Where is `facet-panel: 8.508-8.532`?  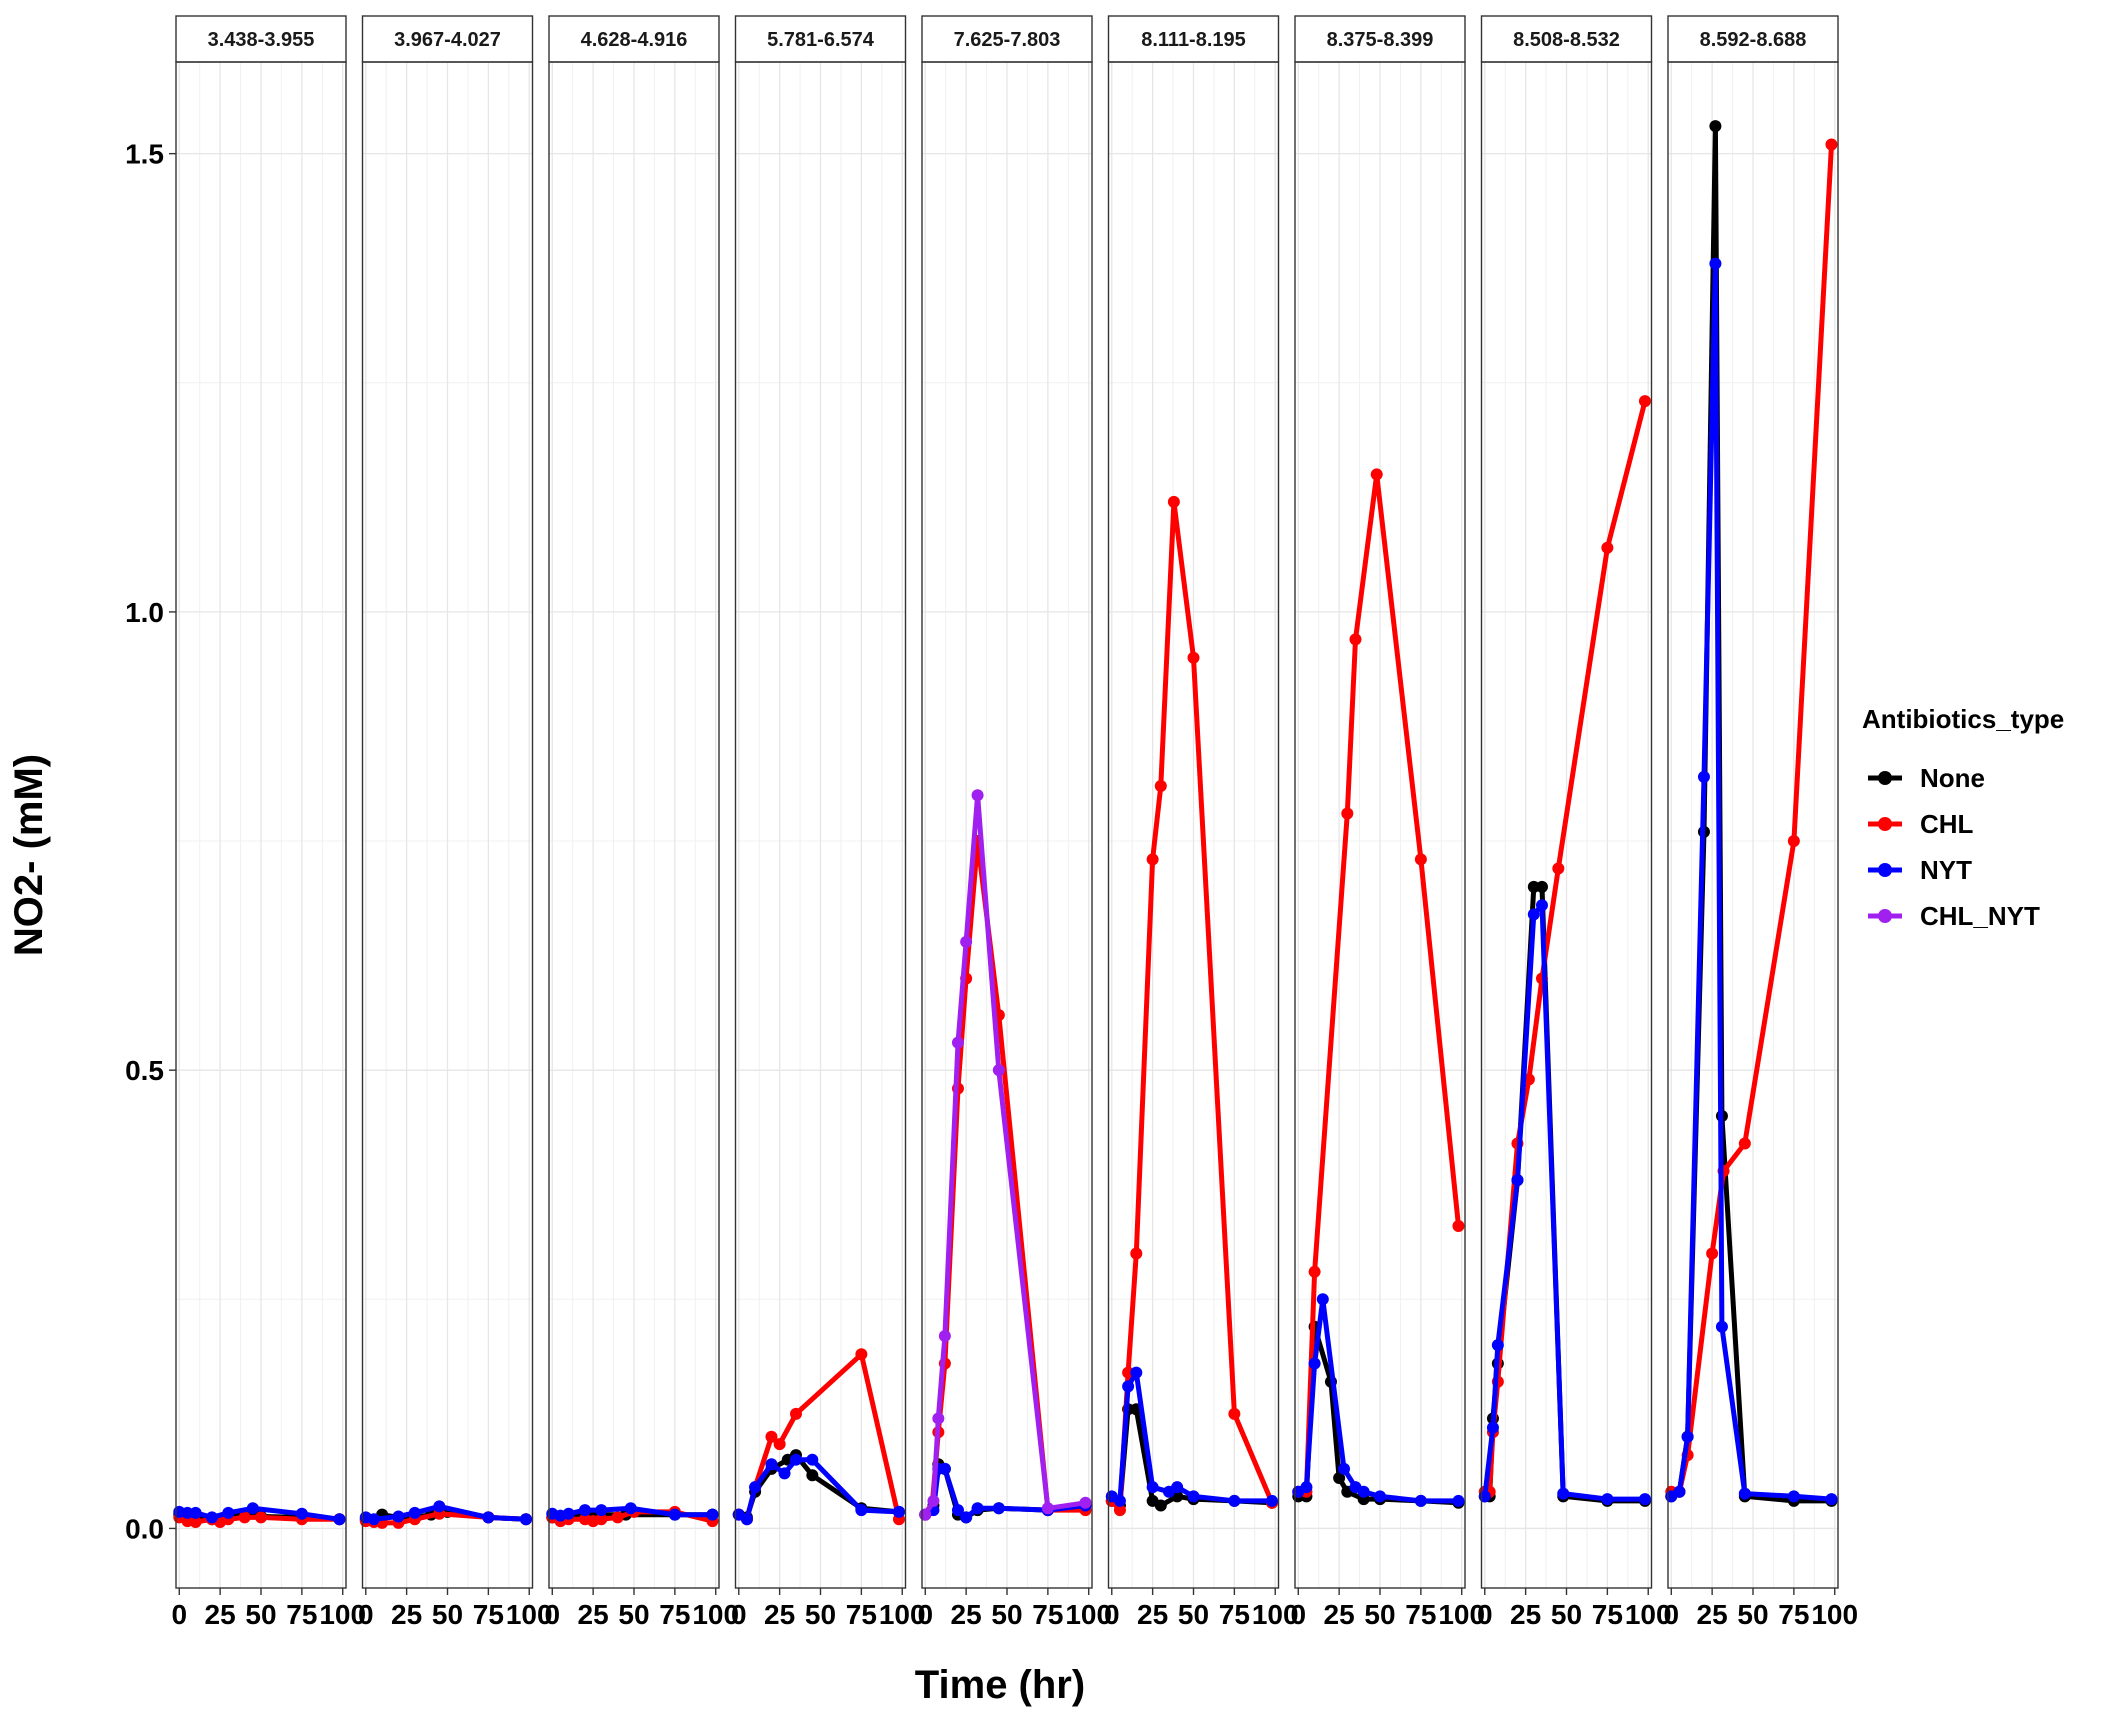
facet-panel: 8.508-8.532 is located at coordinates (1565, 802).